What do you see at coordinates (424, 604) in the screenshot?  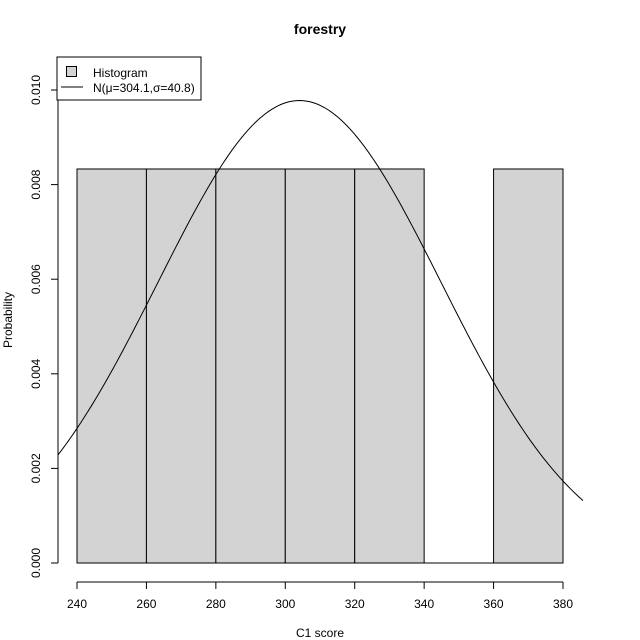 I see `x-tick-label: 340` at bounding box center [424, 604].